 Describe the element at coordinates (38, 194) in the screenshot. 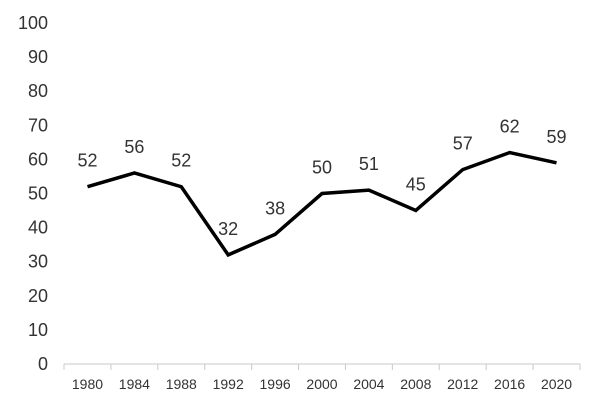

I see `y-tick-label: 50` at that location.